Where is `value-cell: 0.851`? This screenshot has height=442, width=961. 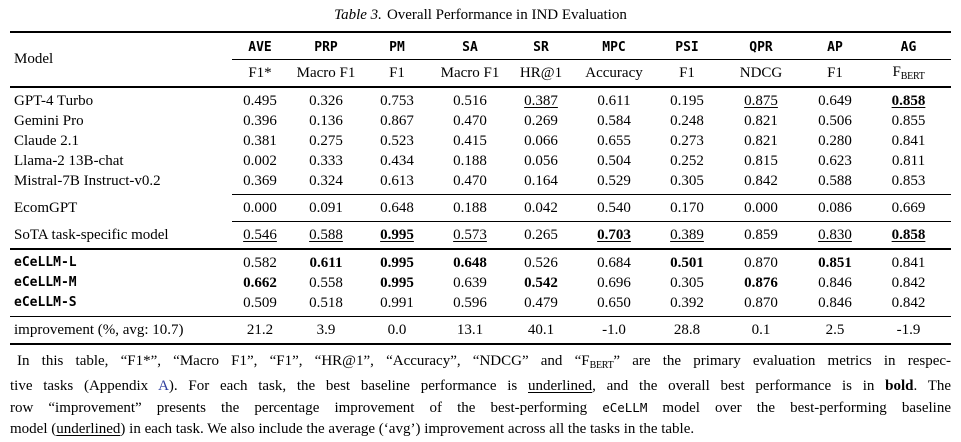
value-cell: 0.851 is located at coordinates (835, 263).